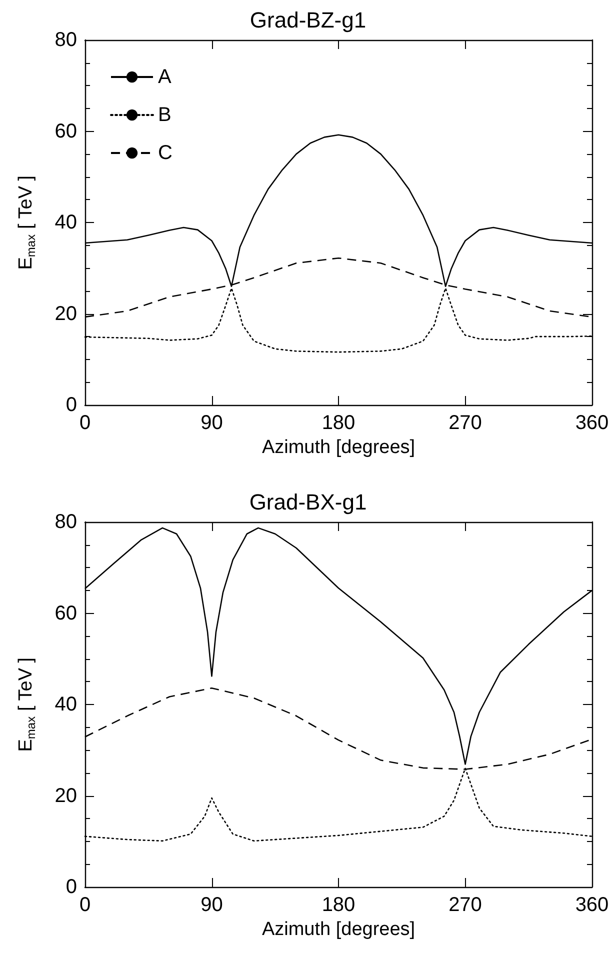 Image resolution: width=616 pixels, height=965 pixels. Describe the element at coordinates (308, 502) in the screenshot. I see `chart-title: Grad-BX-g1` at that location.